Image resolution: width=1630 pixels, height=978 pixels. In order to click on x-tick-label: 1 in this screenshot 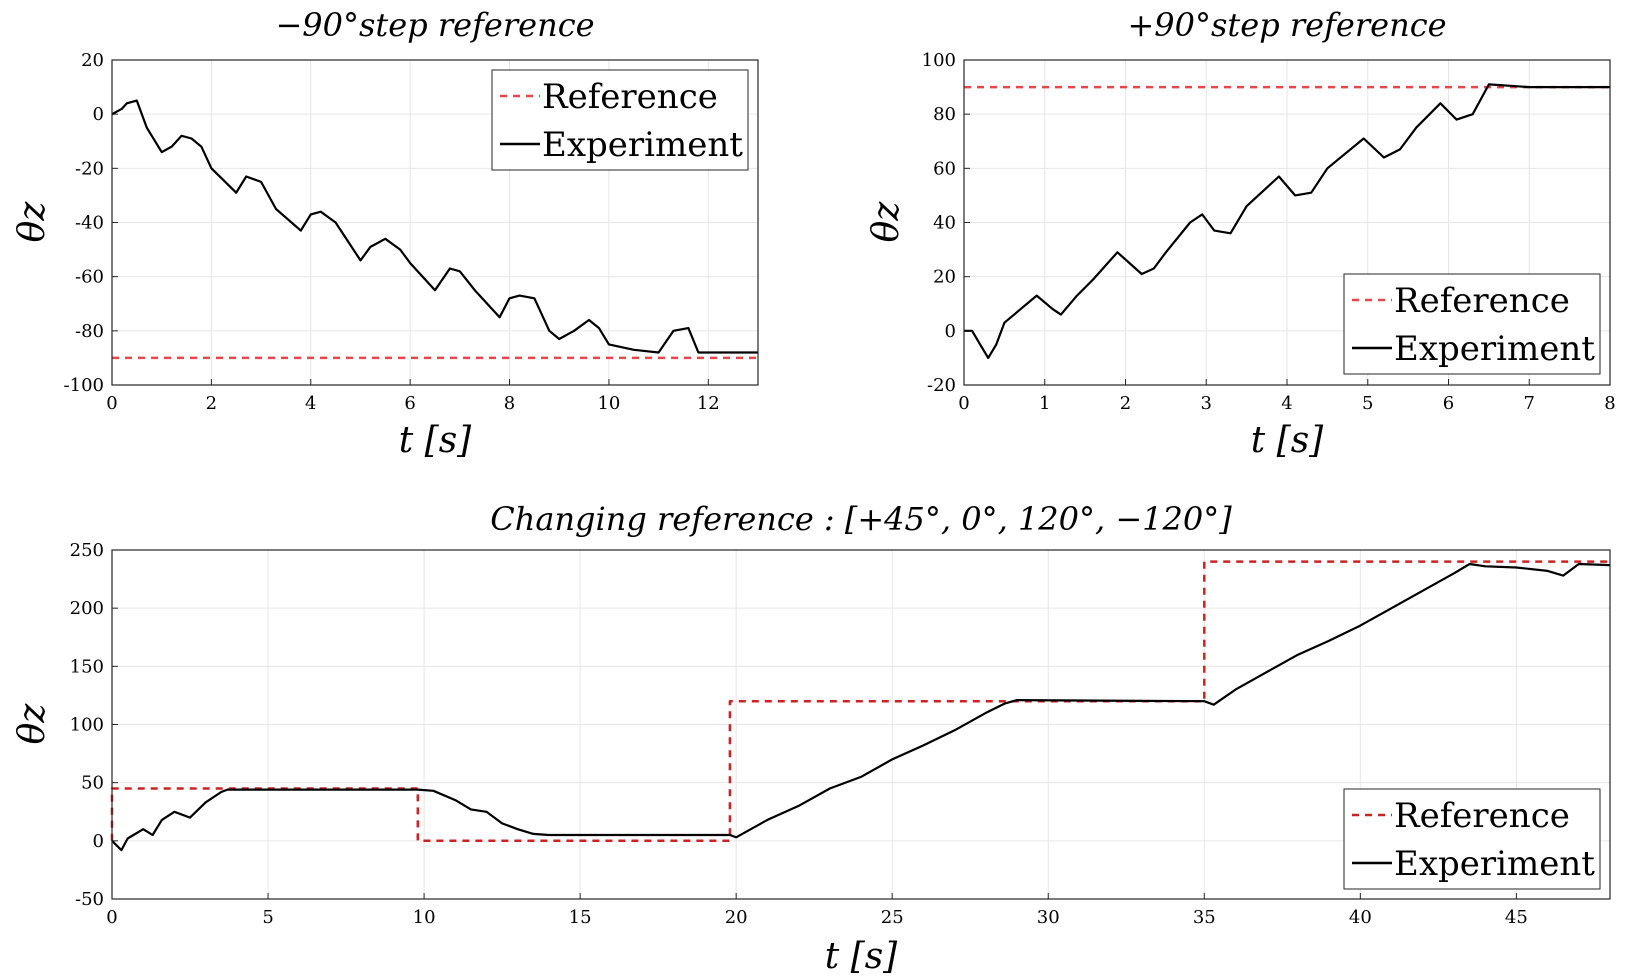, I will do `click(1044, 403)`.